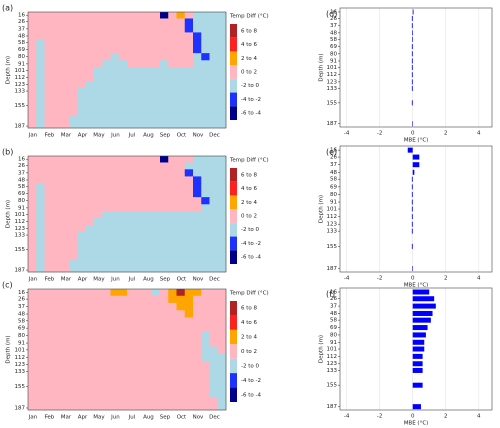 This screenshot has height=428, width=500. Describe the element at coordinates (148, 418) in the screenshot. I see `x-tick-label: Aug` at that location.